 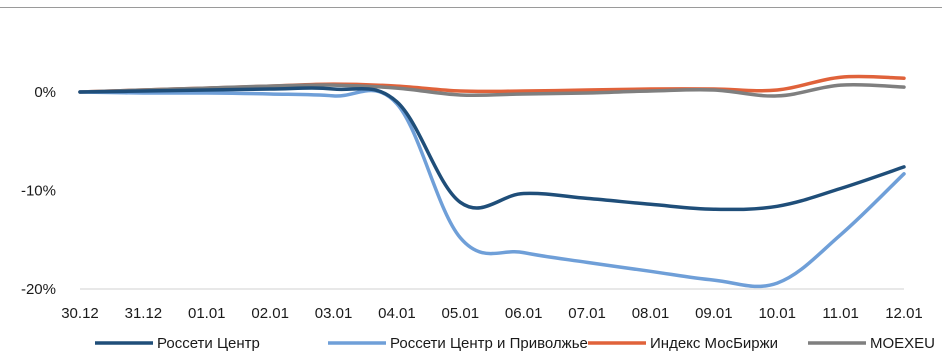 What do you see at coordinates (714, 313) in the screenshot?
I see `x-tick-label: 09.01` at bounding box center [714, 313].